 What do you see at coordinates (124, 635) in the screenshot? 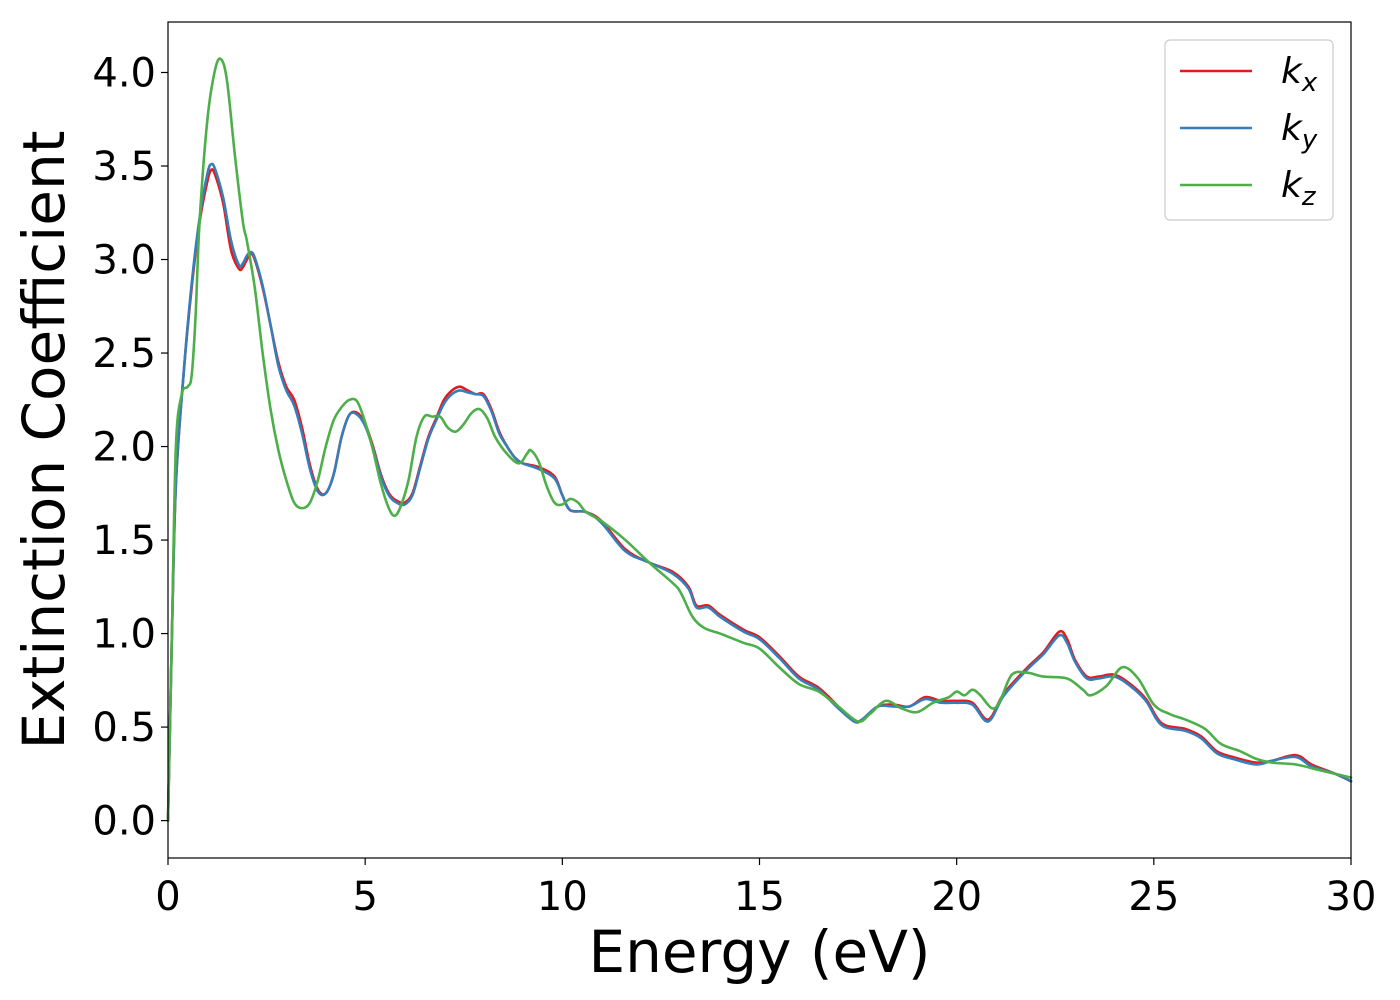
I see `y-tick-label: 1.0` at bounding box center [124, 635].